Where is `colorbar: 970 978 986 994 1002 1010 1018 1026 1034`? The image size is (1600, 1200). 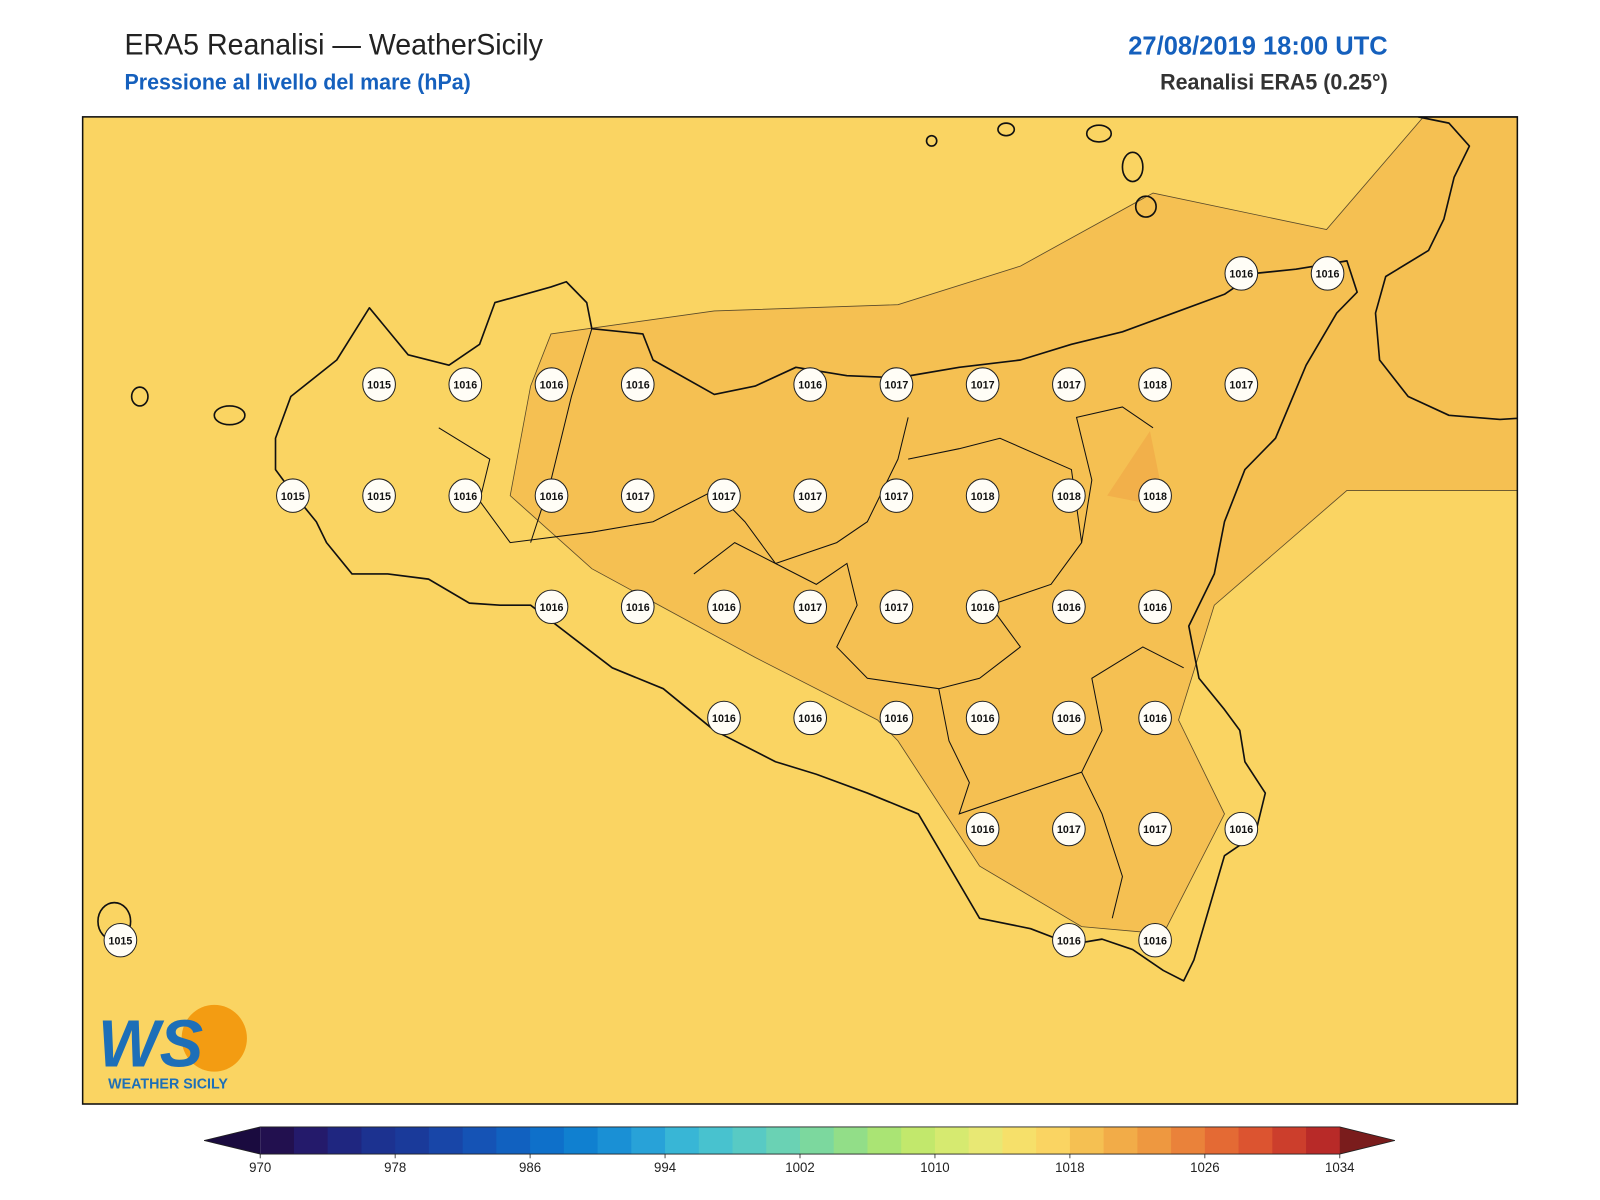 colorbar: 970 978 986 994 1002 1010 1018 1026 1034 is located at coordinates (799, 1150).